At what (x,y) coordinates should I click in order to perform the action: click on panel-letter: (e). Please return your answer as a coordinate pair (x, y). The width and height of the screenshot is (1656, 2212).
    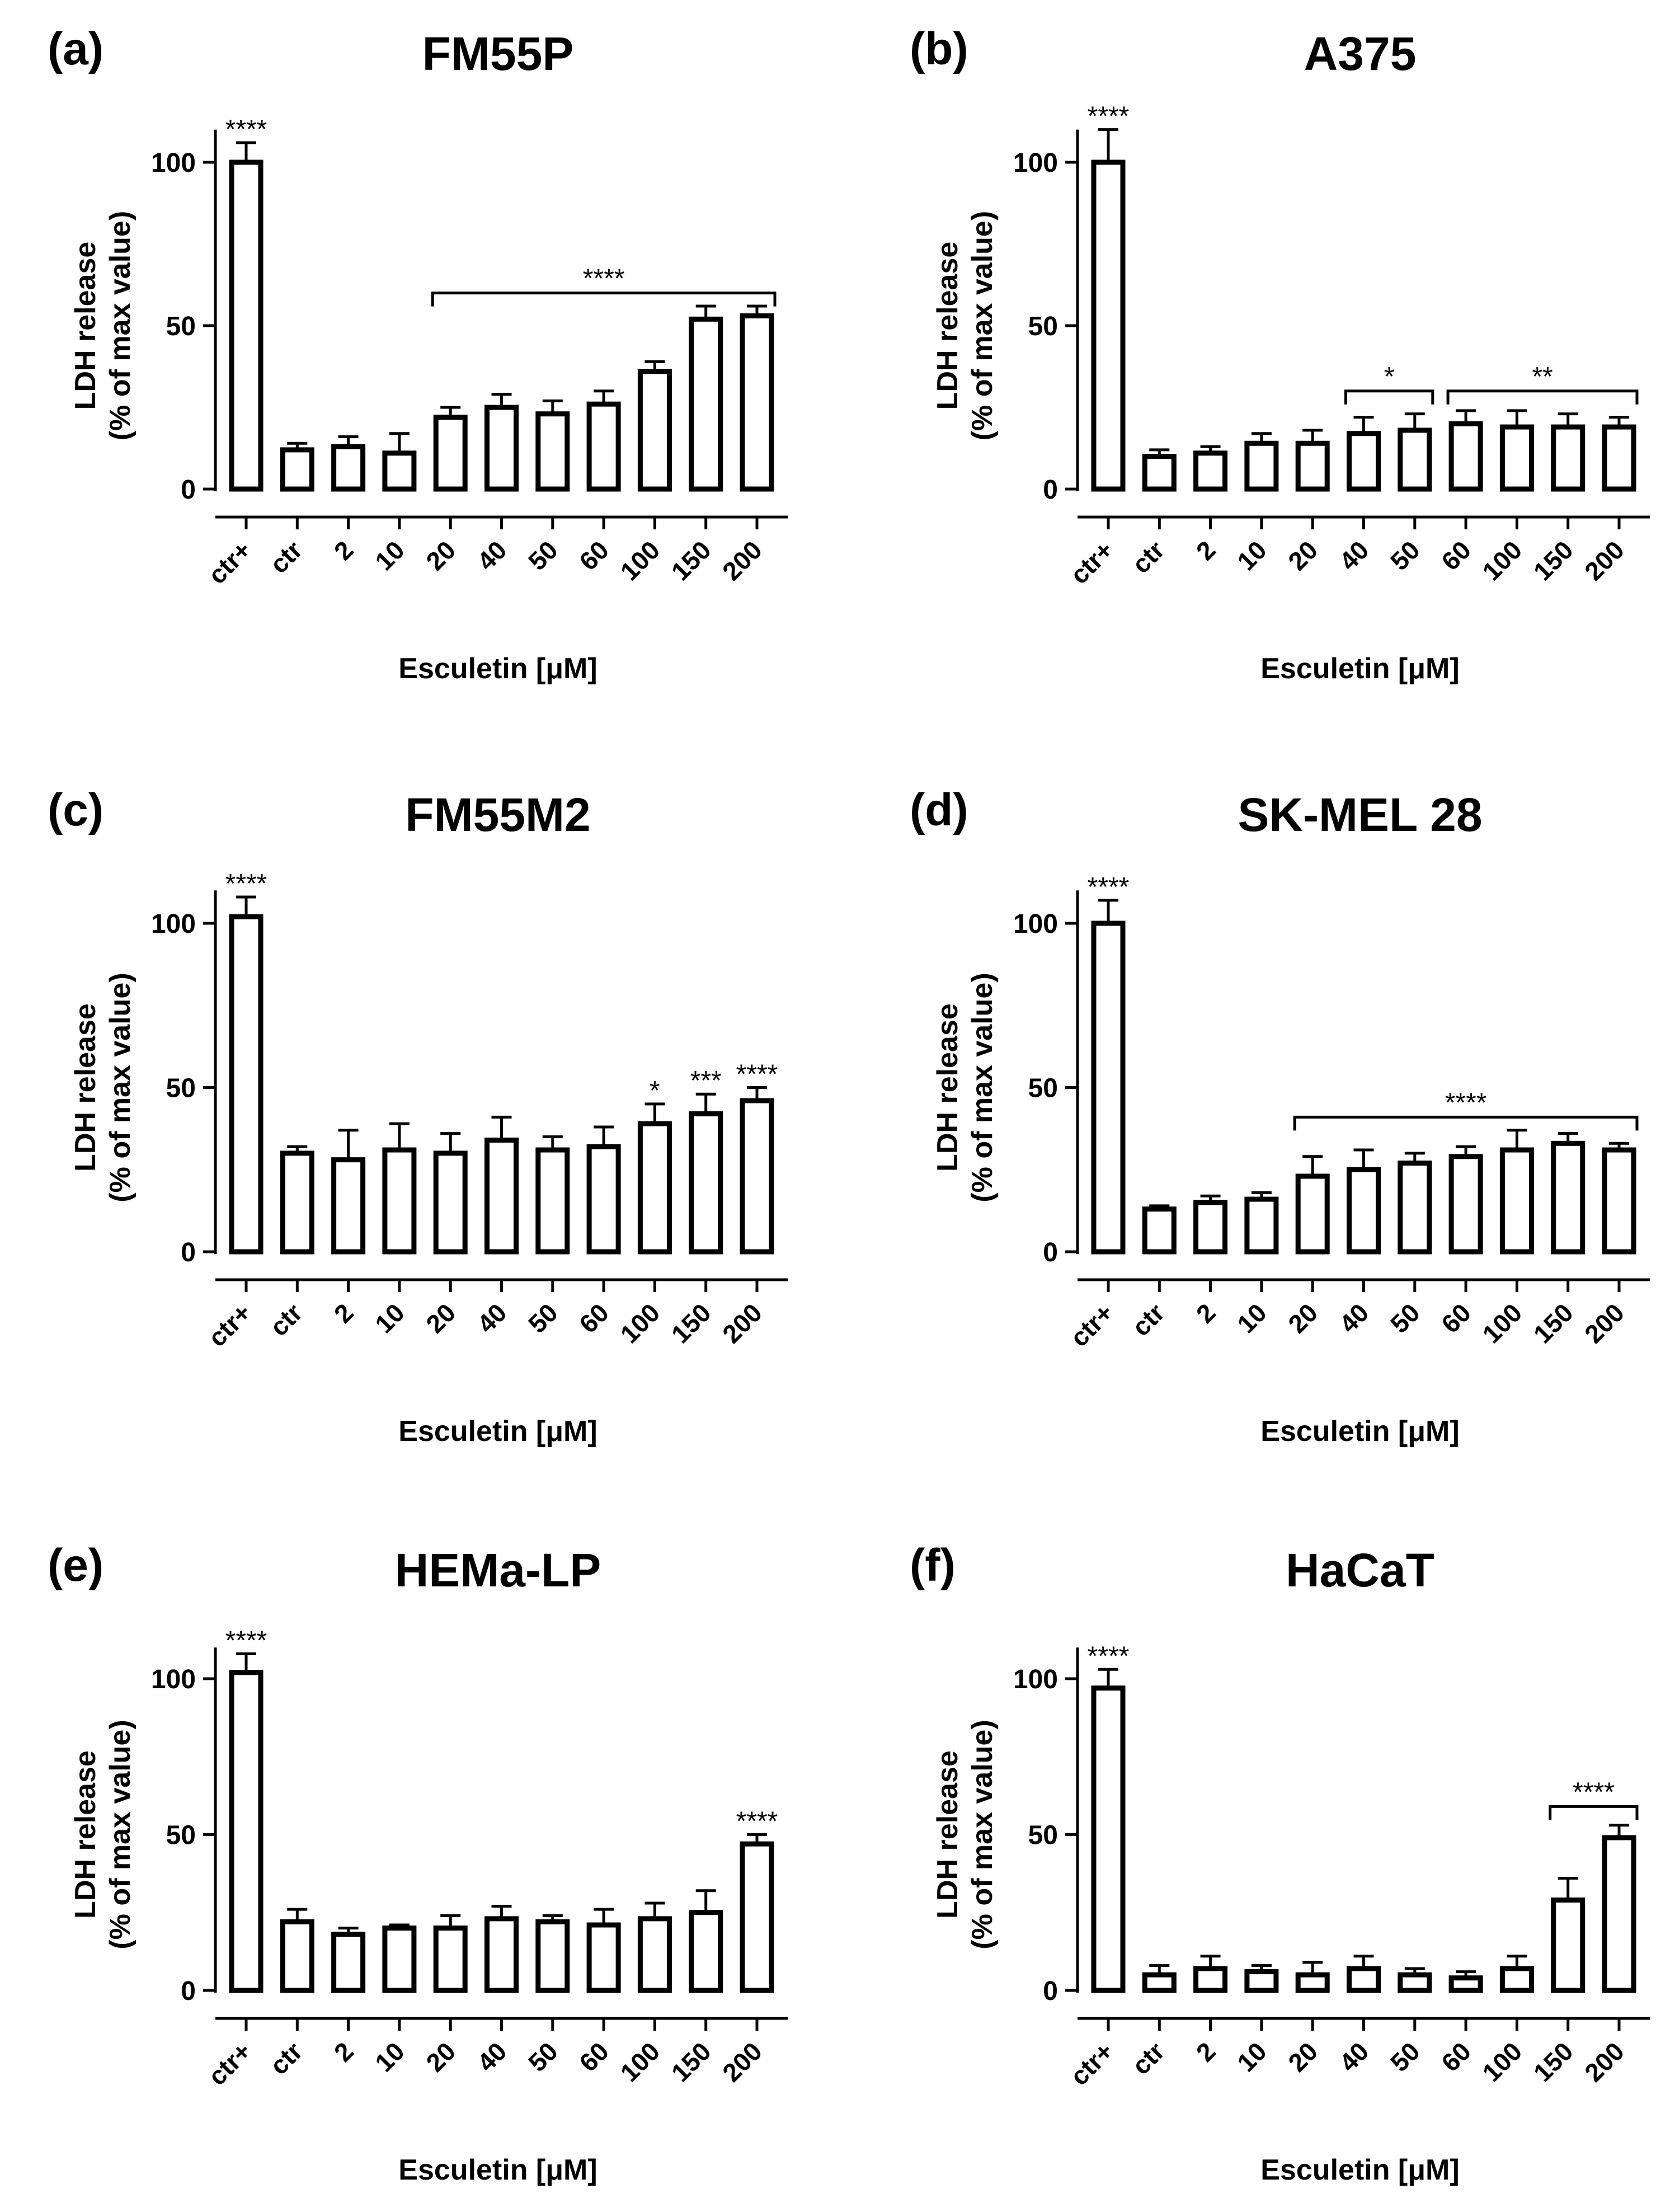
    Looking at the image, I should click on (75, 1565).